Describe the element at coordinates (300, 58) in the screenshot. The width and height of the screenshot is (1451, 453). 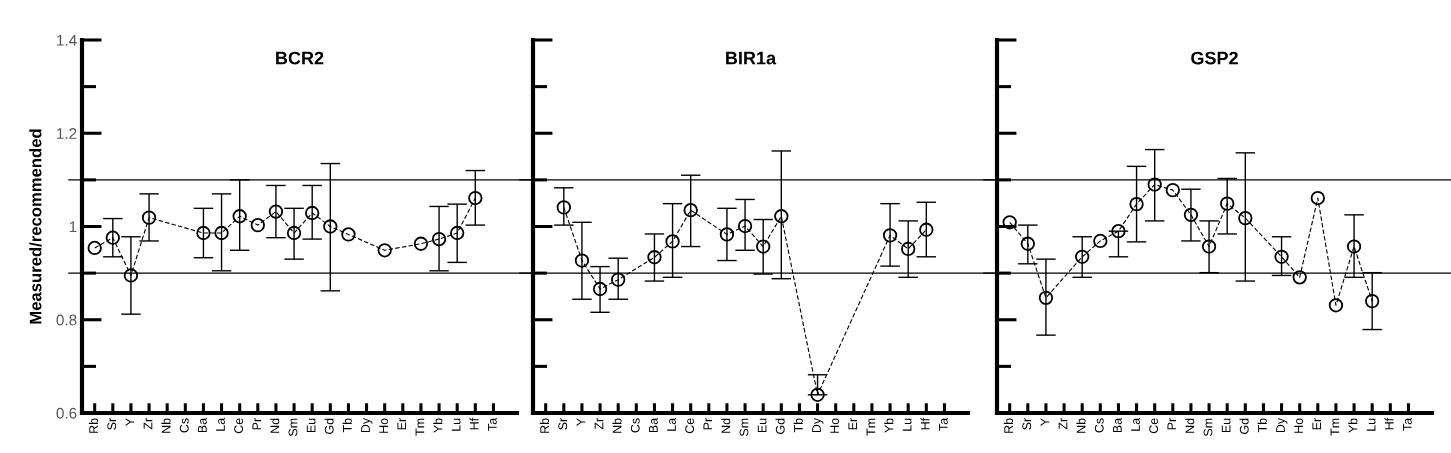
I see `chart-title: BCR2` at that location.